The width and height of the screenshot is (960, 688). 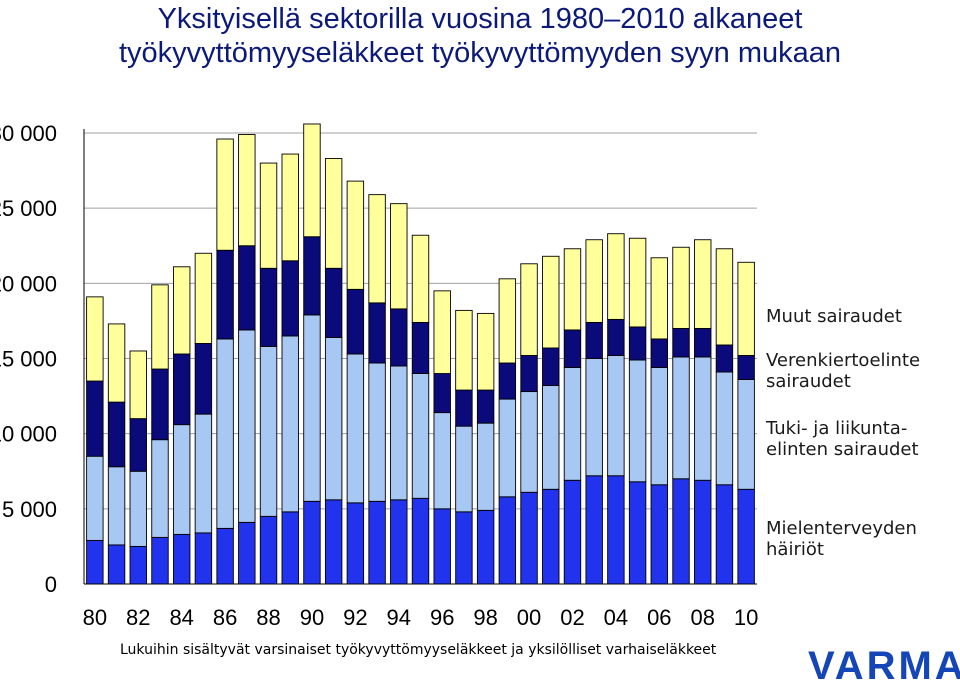 What do you see at coordinates (28, 434) in the screenshot?
I see `y-tick-label: 10 000` at bounding box center [28, 434].